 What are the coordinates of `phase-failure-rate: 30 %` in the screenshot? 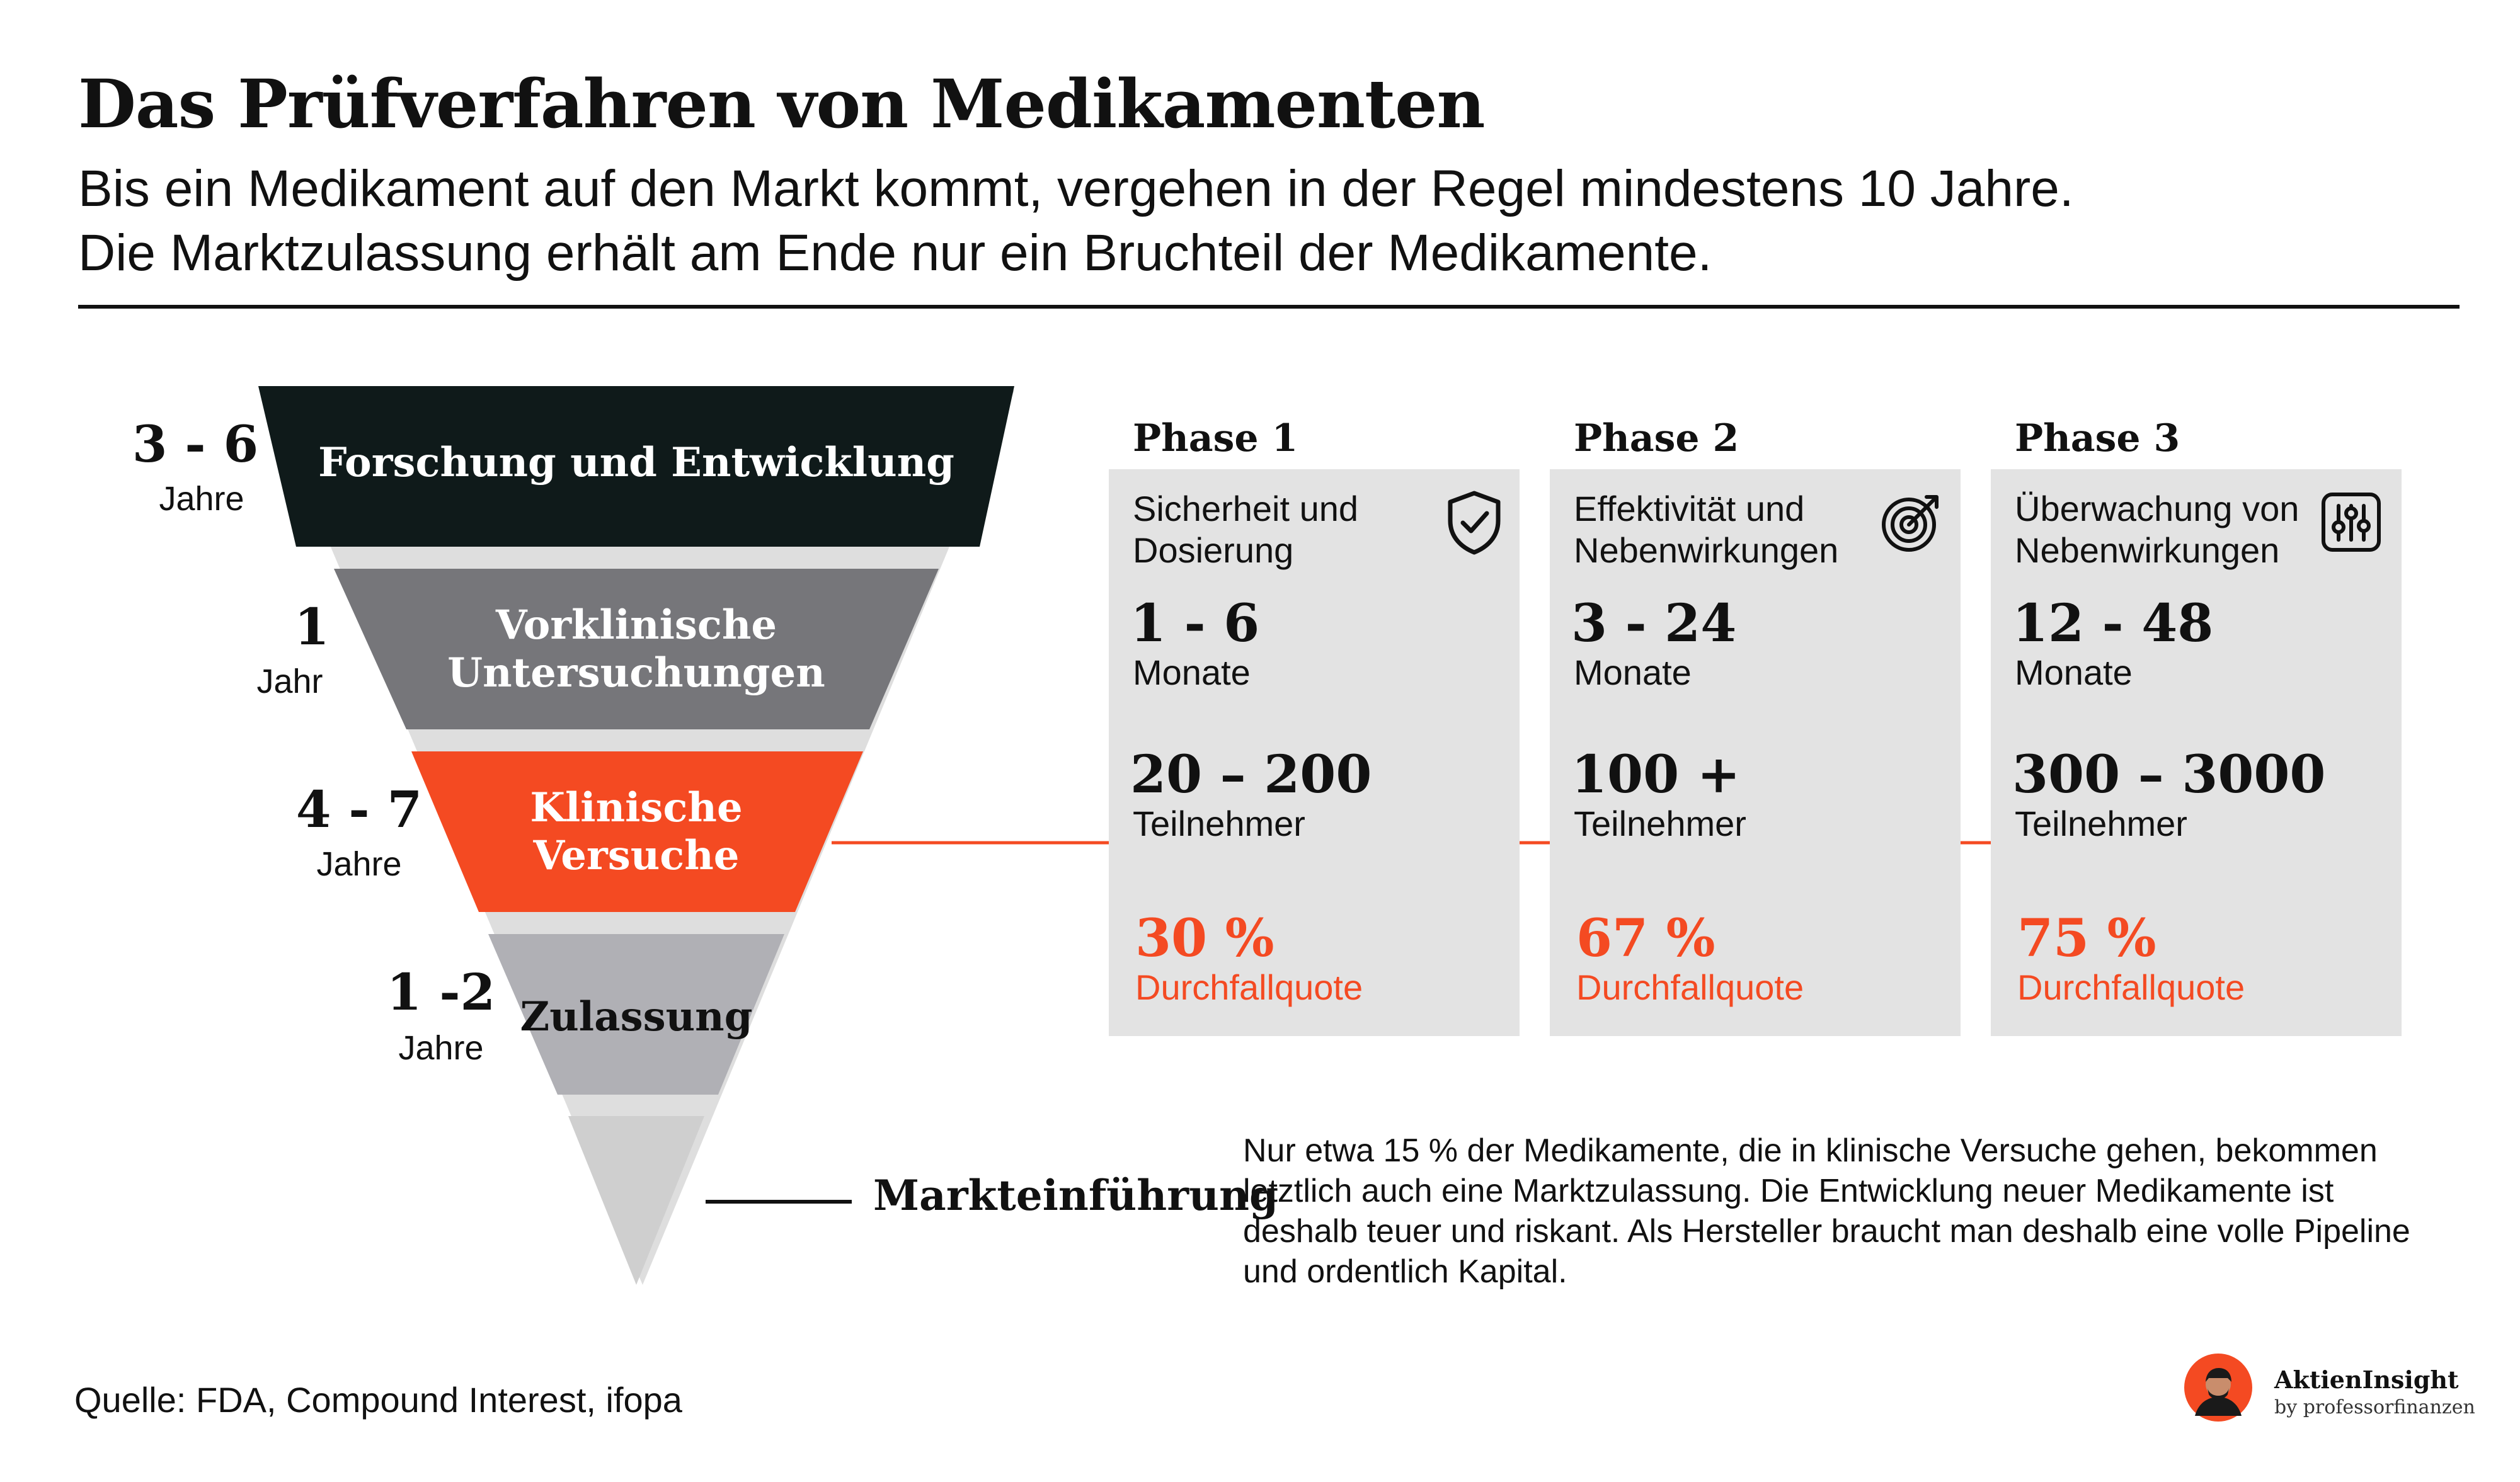 It's located at (1204, 938).